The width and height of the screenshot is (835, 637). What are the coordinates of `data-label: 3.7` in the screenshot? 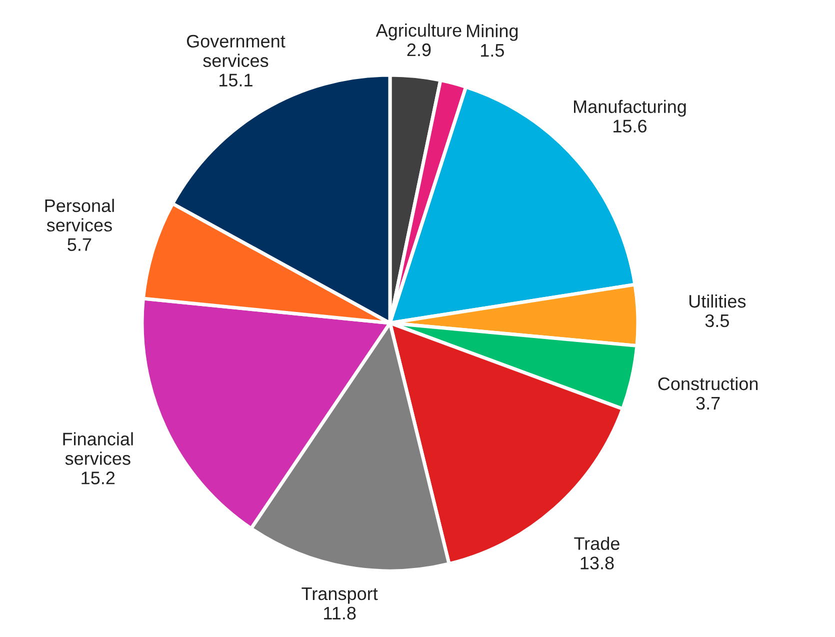 It's located at (708, 403).